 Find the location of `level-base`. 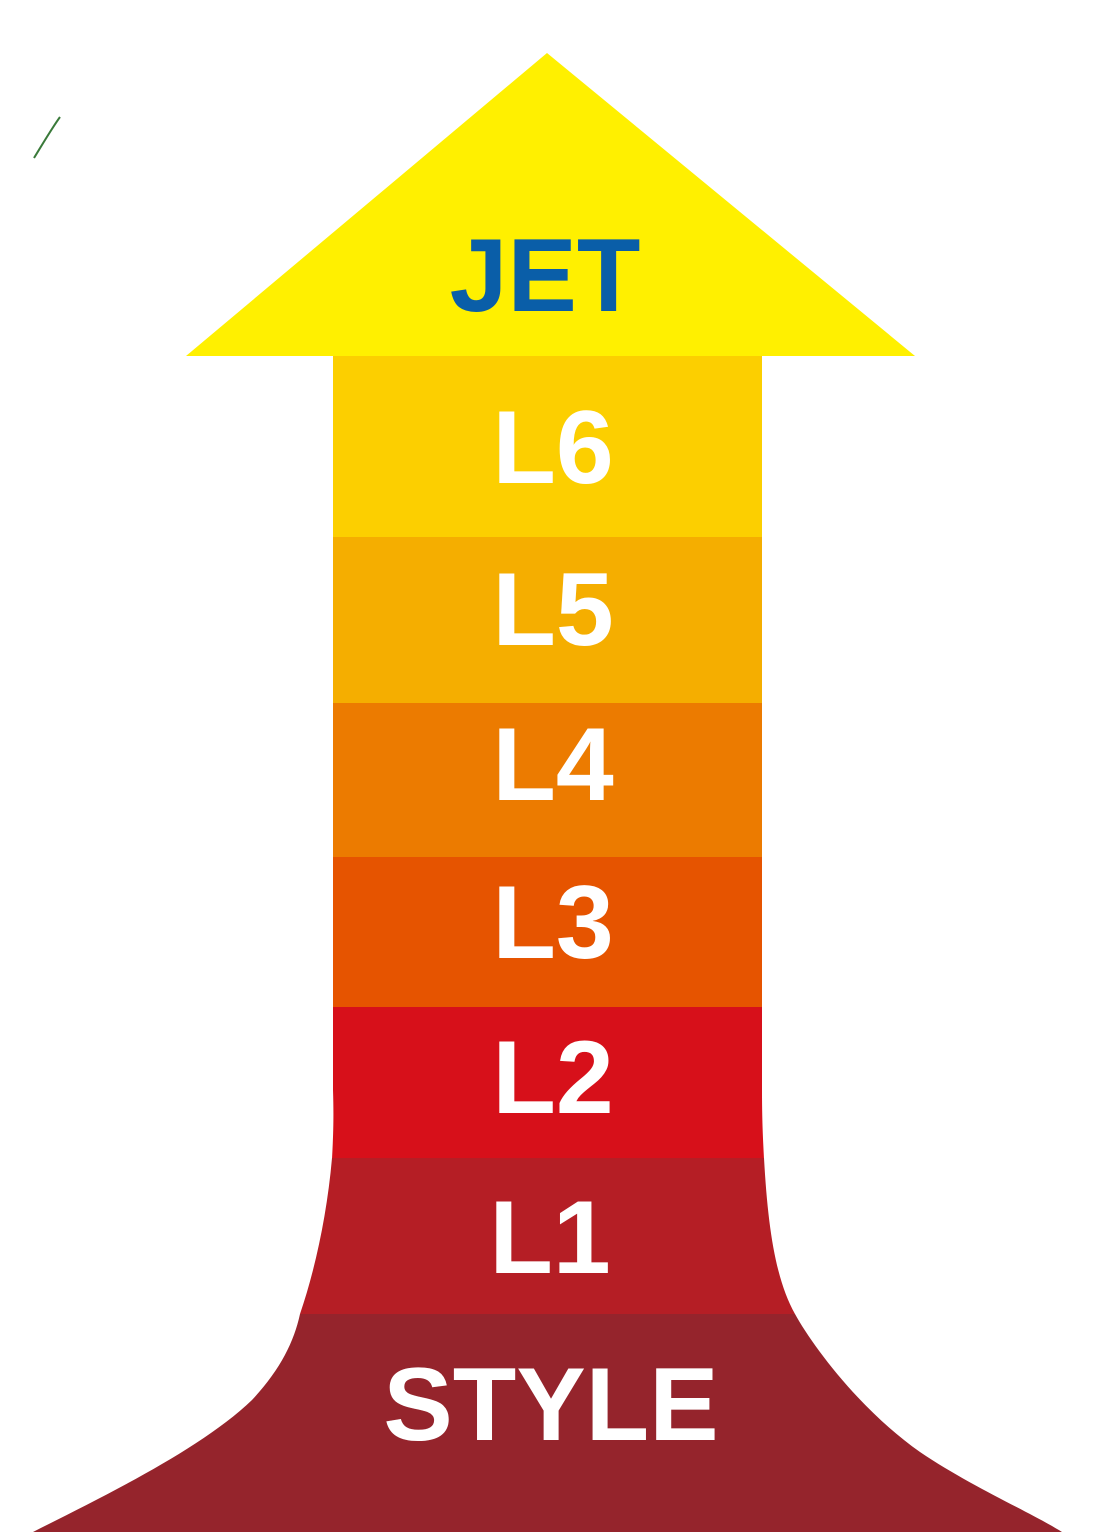

level-base is located at coordinates (547, 1423).